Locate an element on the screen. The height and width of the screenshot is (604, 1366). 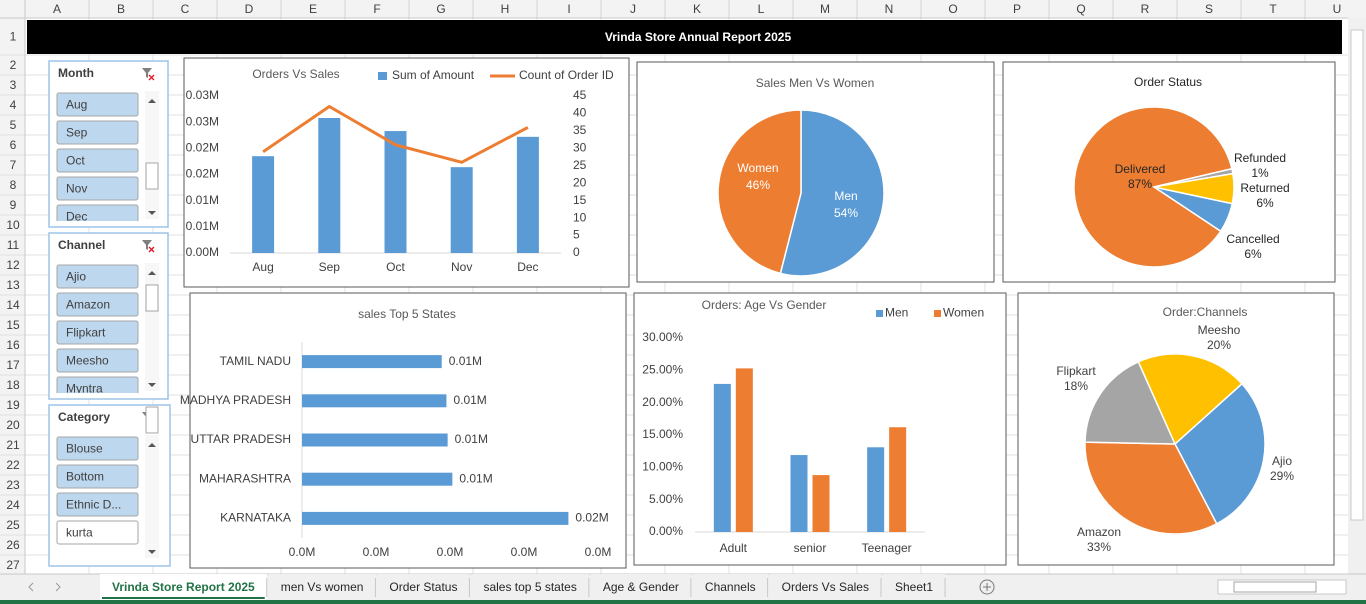
slicer-item-label: Meesho is located at coordinates (87, 361).